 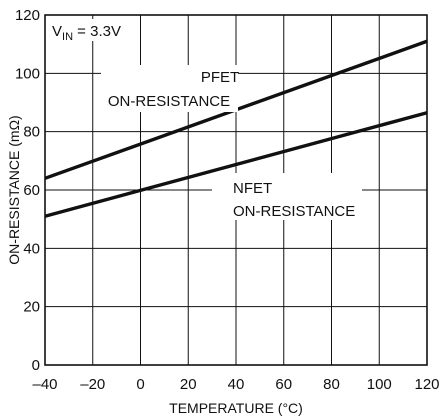 What do you see at coordinates (426, 384) in the screenshot?
I see `x-tick-label: 120` at bounding box center [426, 384].